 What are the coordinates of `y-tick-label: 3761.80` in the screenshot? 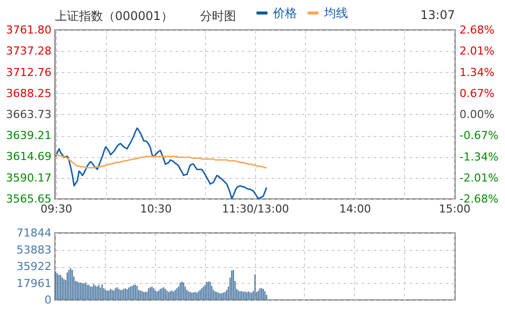 It's located at (29, 30).